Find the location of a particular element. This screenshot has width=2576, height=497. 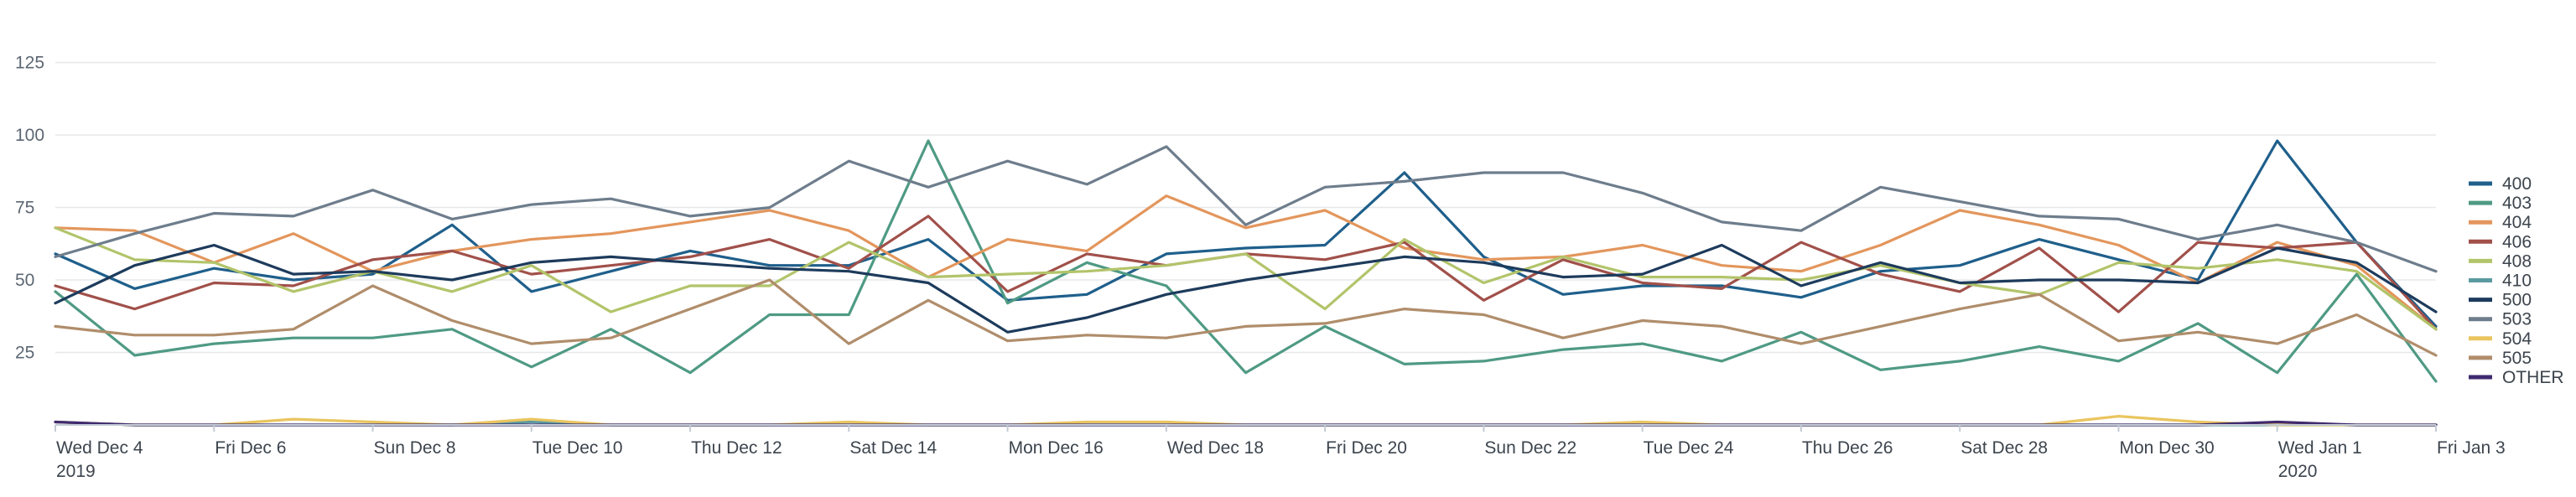

y-tick-label: 25 is located at coordinates (24, 353).